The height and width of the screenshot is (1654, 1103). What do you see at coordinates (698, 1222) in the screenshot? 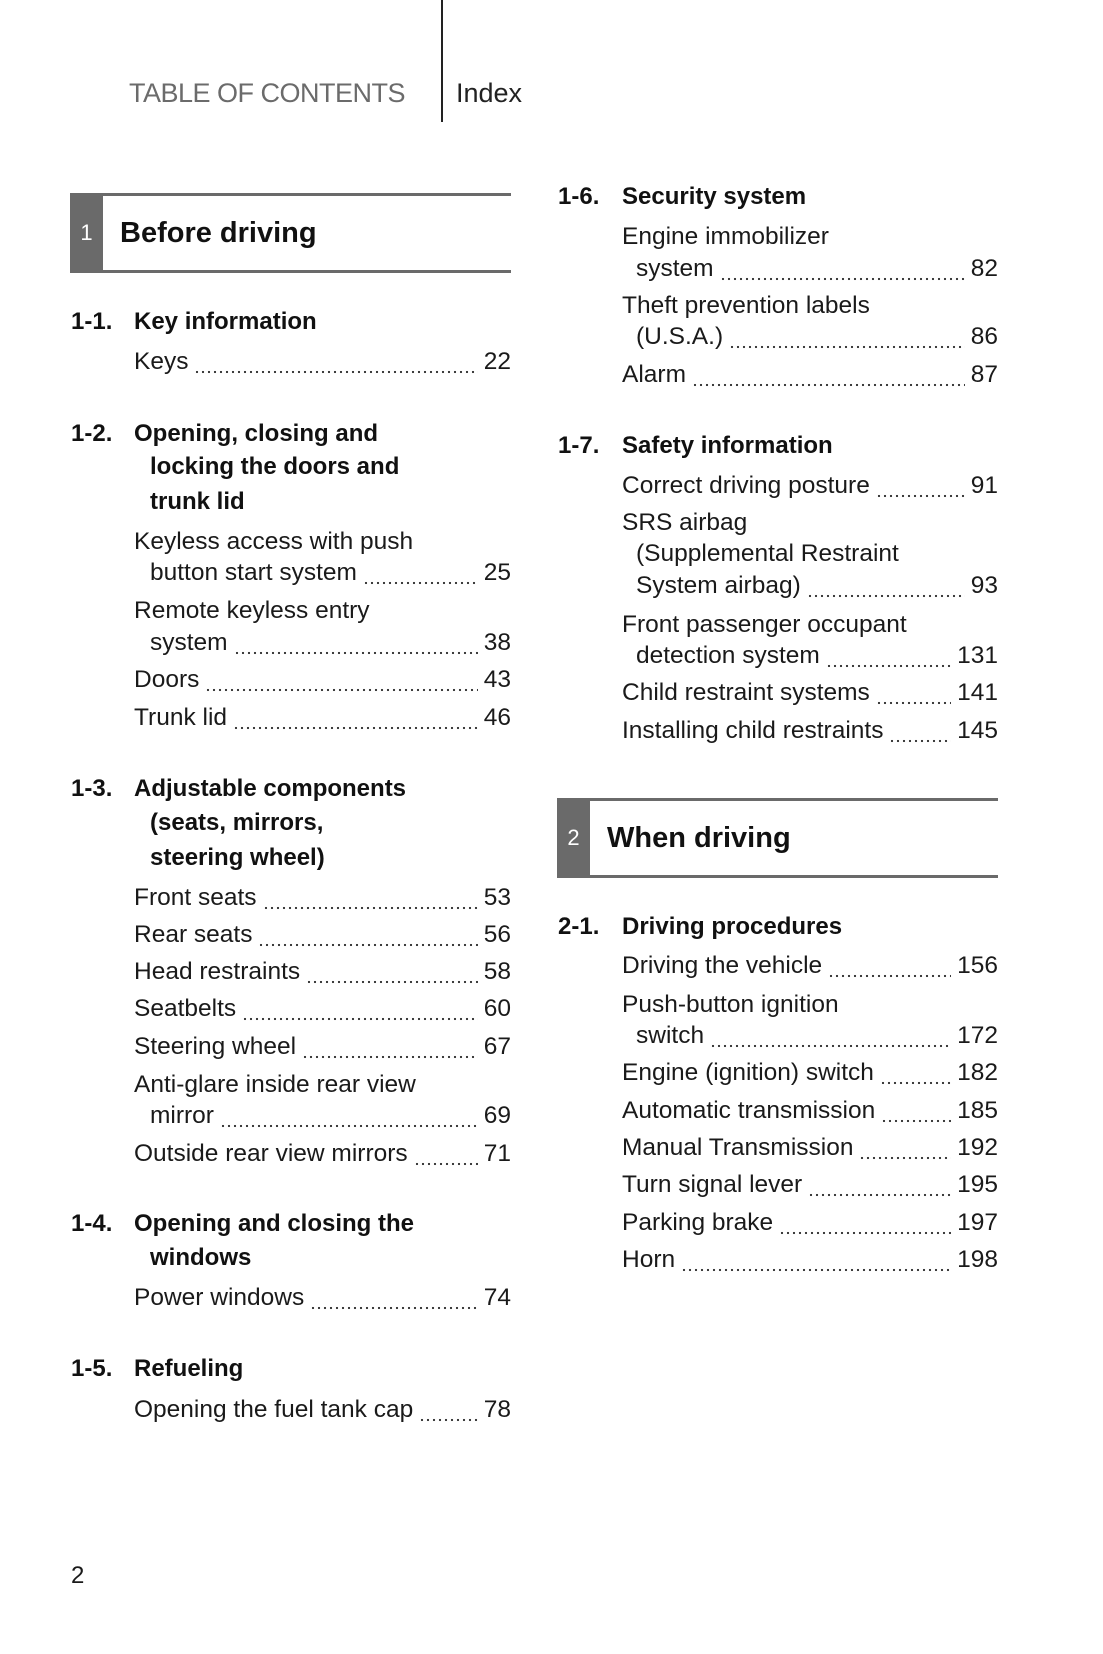
I see `entry-text: Parking brake` at bounding box center [698, 1222].